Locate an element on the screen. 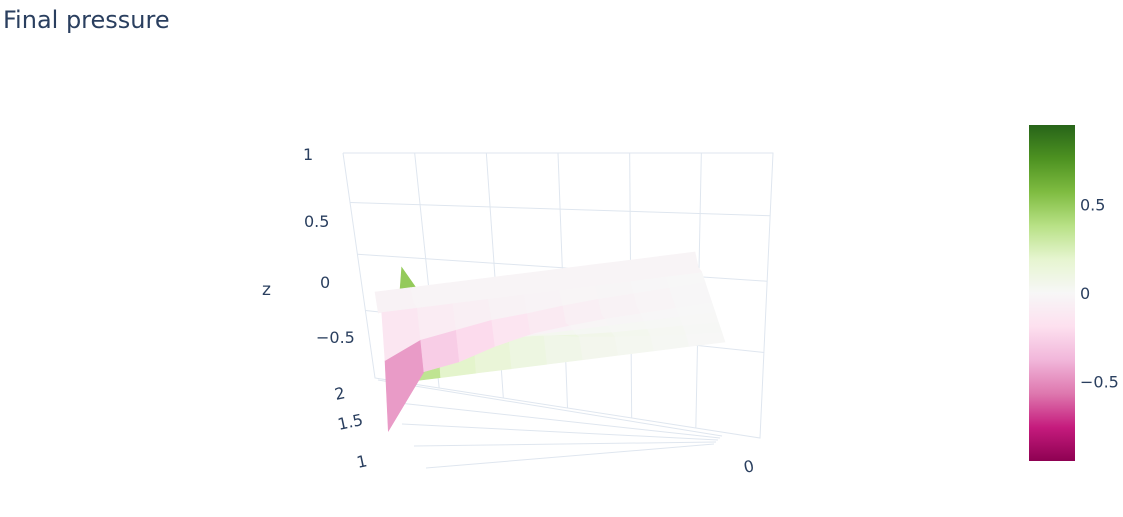 This screenshot has width=1123, height=517. chart-title: Final pressure is located at coordinates (86, 20).